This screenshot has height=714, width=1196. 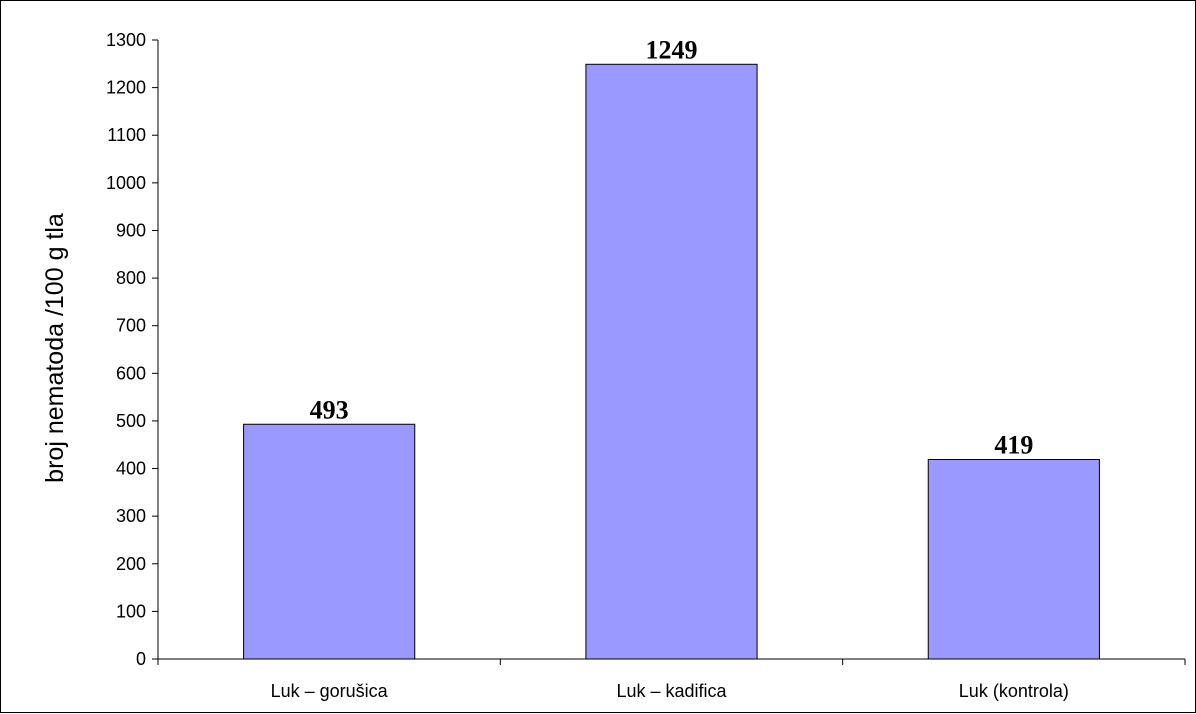 What do you see at coordinates (141, 659) in the screenshot?
I see `y-tick-label: 0` at bounding box center [141, 659].